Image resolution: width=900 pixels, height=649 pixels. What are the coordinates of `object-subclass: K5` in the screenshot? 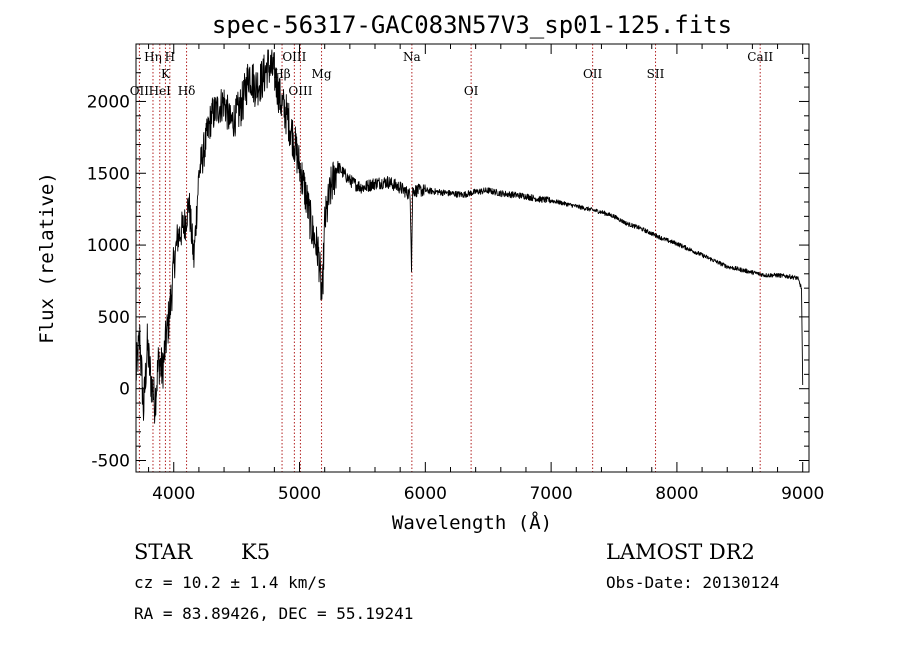 It's located at (255, 552).